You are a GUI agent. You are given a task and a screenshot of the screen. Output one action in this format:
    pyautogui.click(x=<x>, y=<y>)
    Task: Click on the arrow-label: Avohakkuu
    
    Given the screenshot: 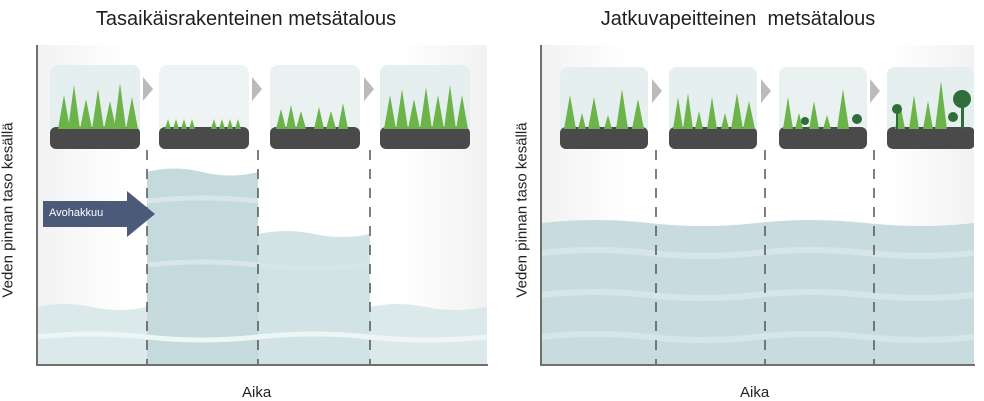 What is the action you would take?
    pyautogui.click(x=76, y=213)
    